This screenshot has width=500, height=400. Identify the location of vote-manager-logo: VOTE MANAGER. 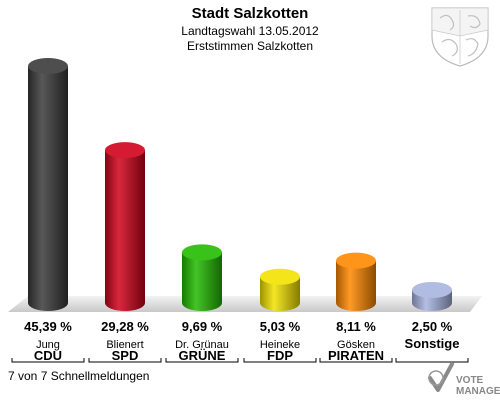
(464, 379).